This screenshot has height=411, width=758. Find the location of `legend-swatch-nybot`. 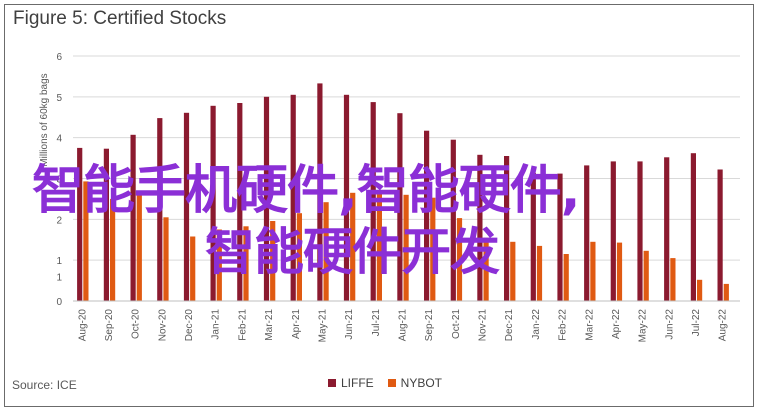

legend-swatch-nybot is located at coordinates (391, 383).